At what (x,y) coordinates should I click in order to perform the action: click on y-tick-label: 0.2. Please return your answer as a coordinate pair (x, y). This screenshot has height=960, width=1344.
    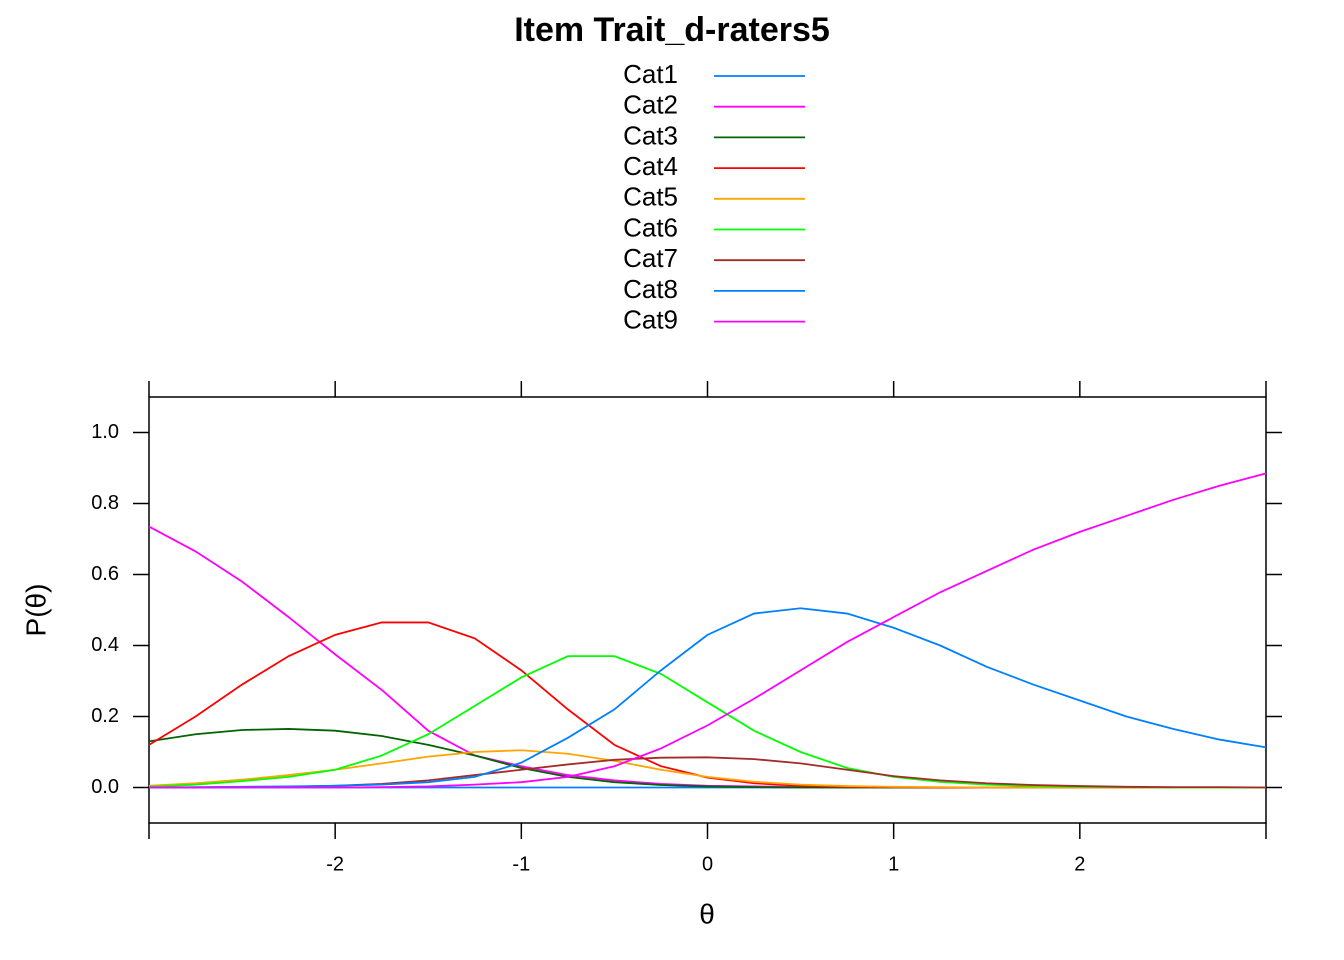
    Looking at the image, I should click on (105, 716).